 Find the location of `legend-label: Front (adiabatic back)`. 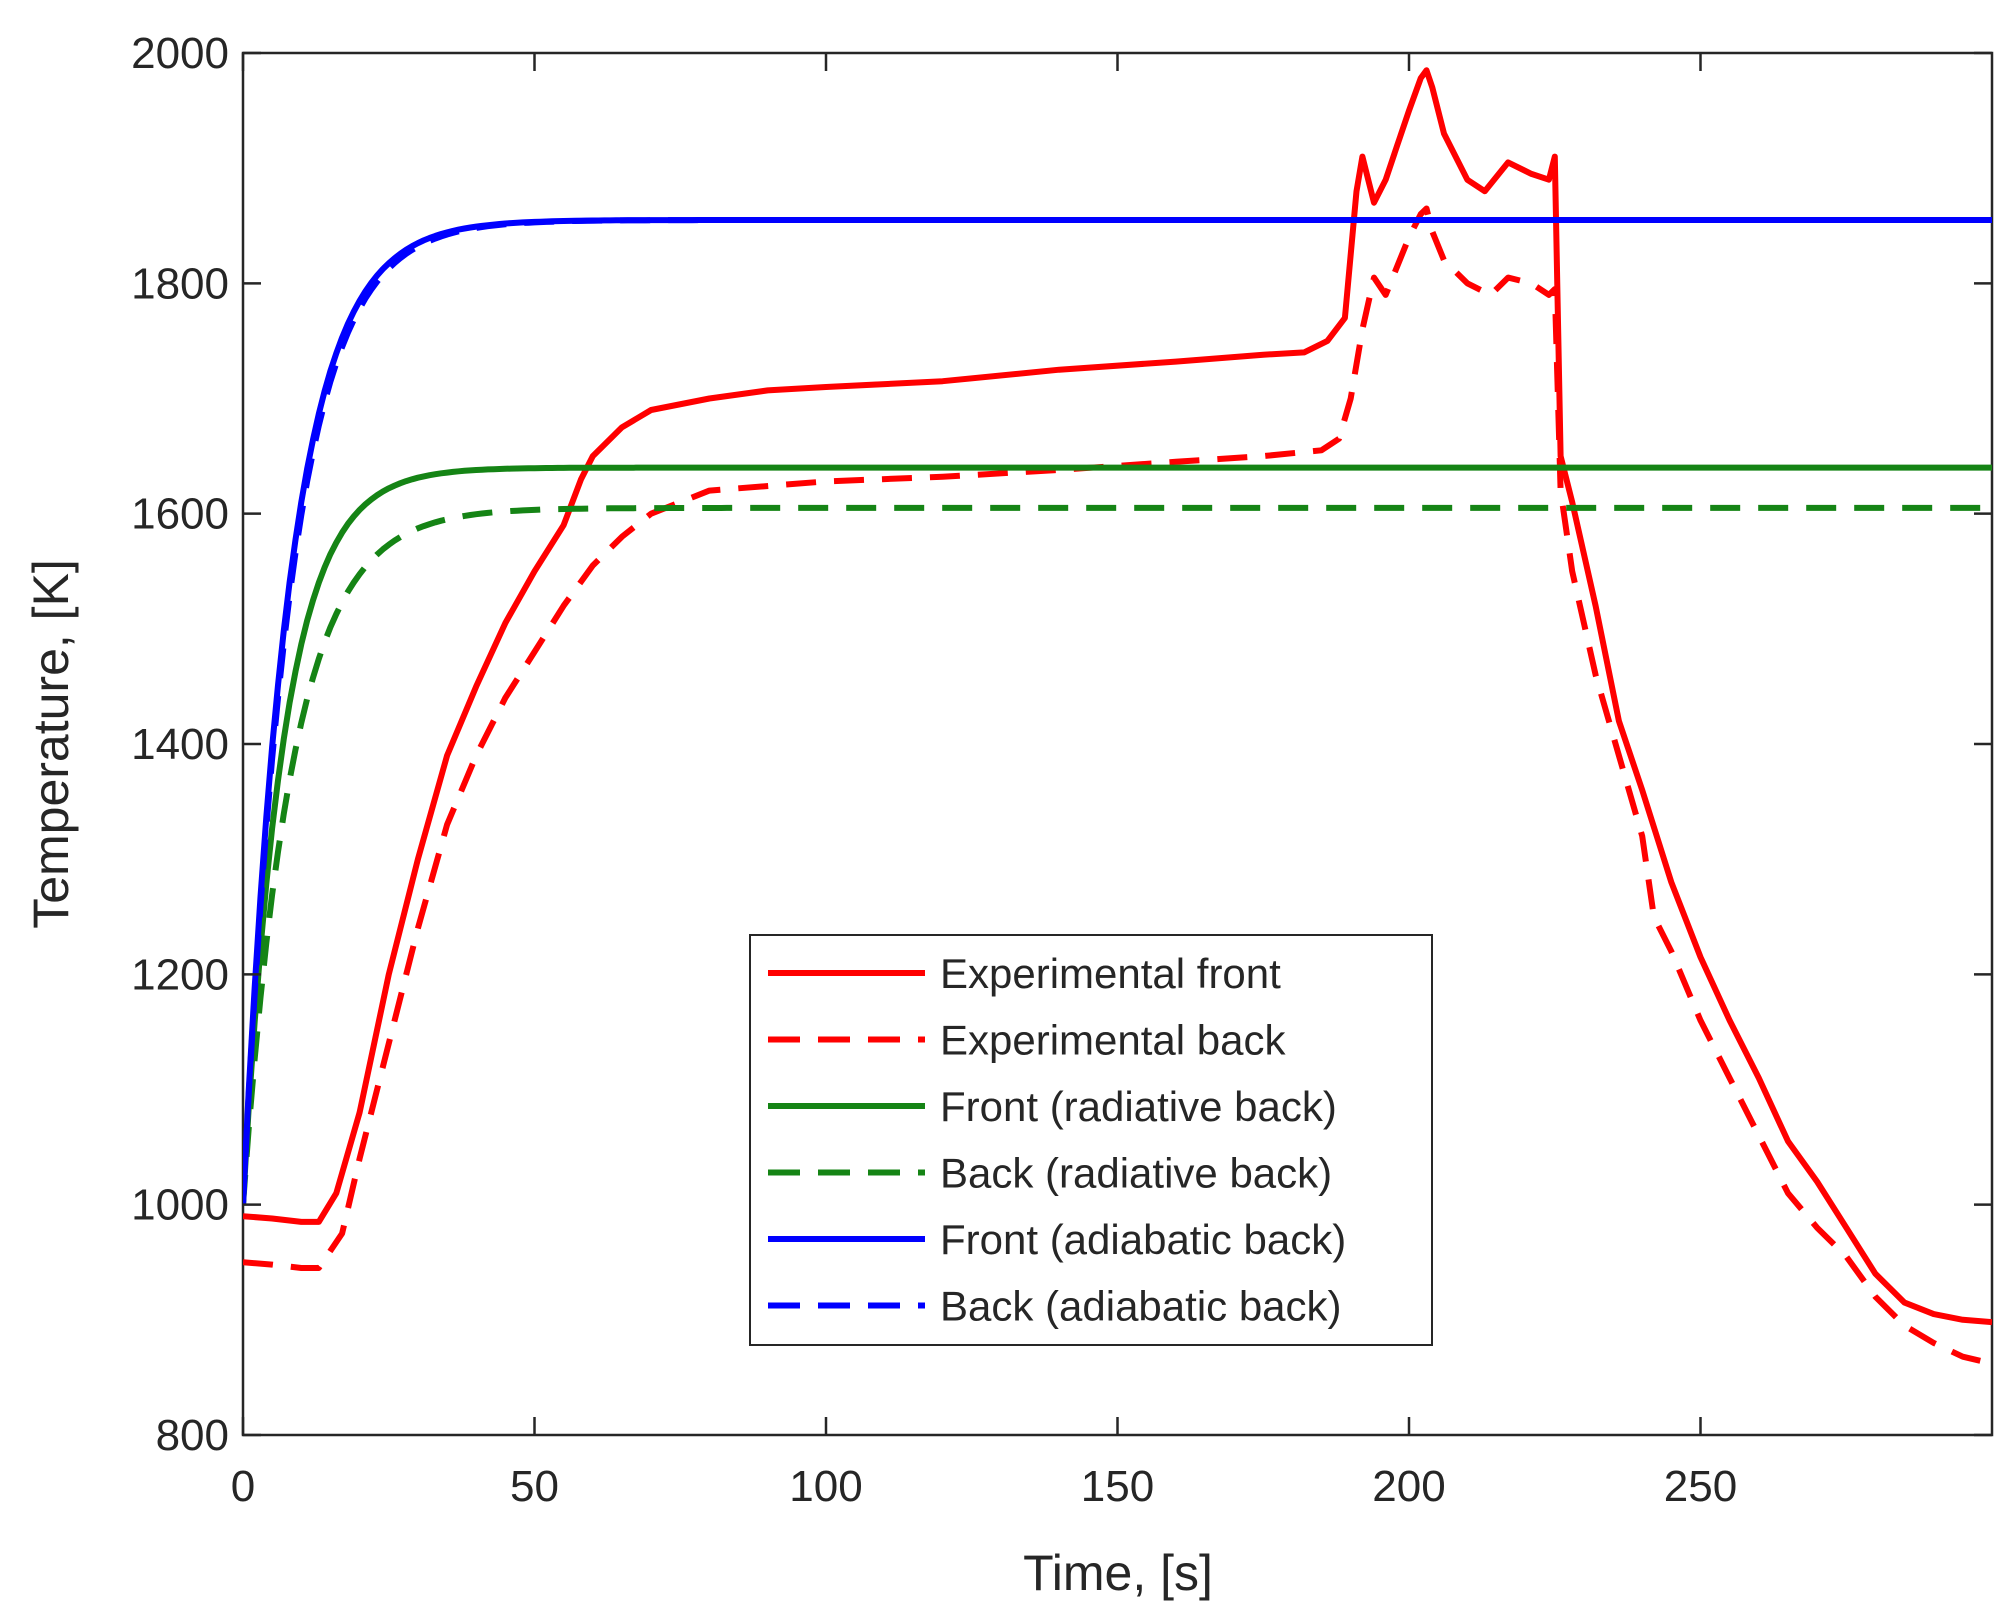

legend-label: Front (adiabatic back) is located at coordinates (1143, 1239).